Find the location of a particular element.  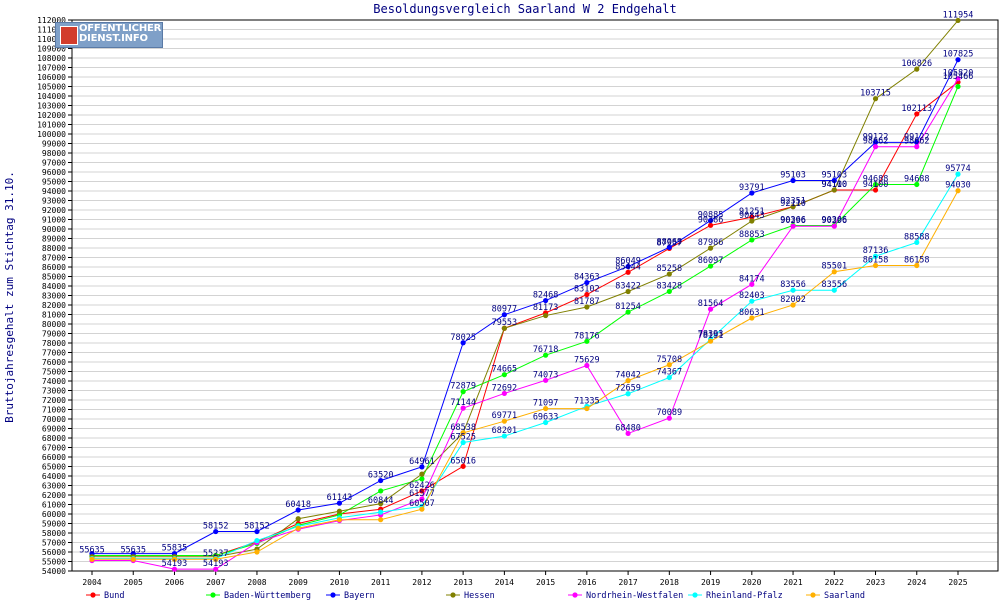

y-tick-label: 106000 is located at coordinates (51, 77).